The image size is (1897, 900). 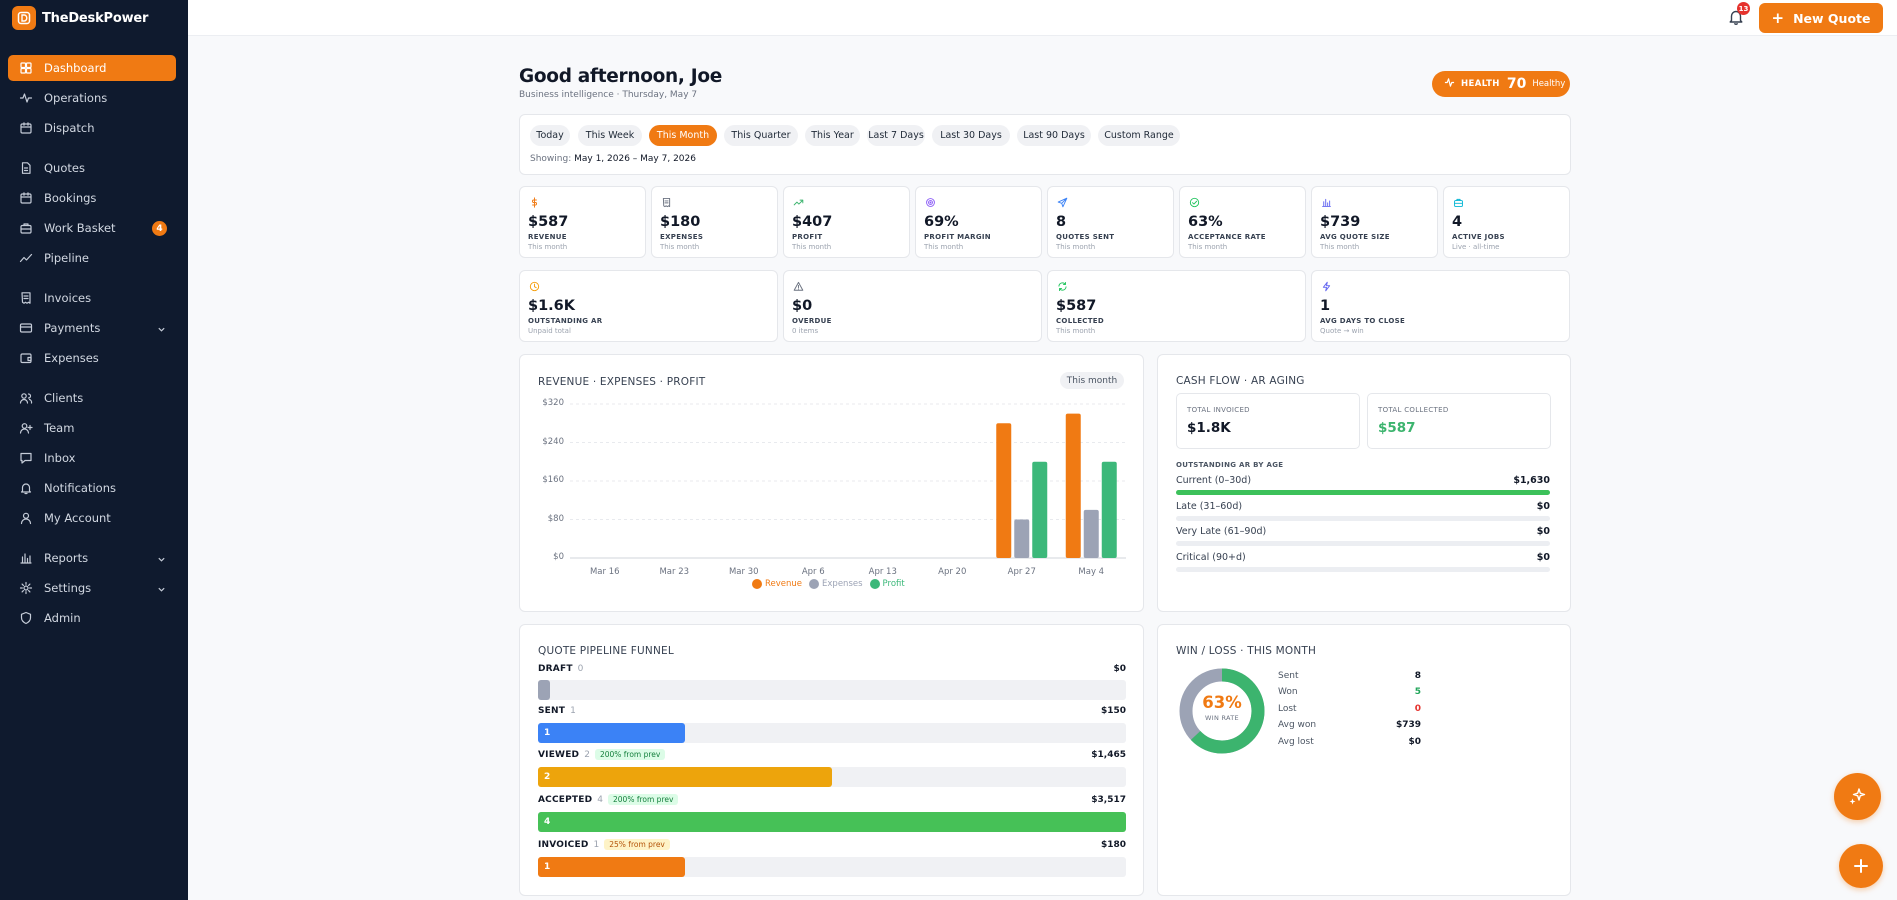 I want to click on range-chip-last-90-days: Last 90 Days, so click(x=1054, y=135).